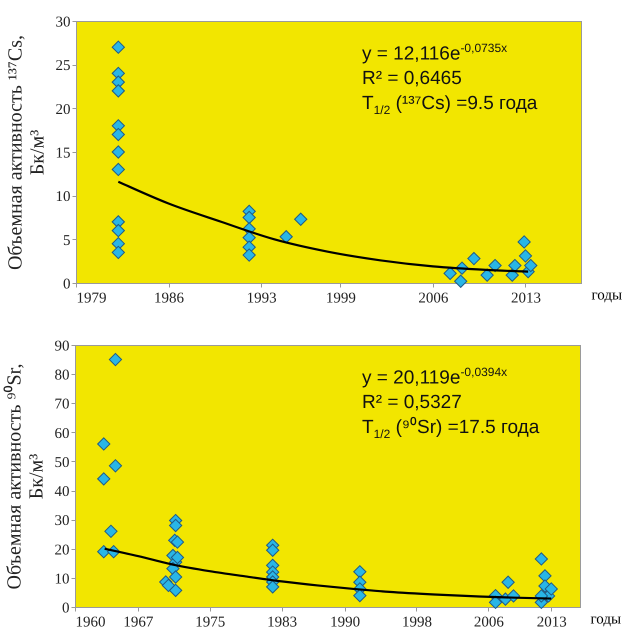  What do you see at coordinates (91, 622) in the screenshot?
I see `x-tick-label: 1960` at bounding box center [91, 622].